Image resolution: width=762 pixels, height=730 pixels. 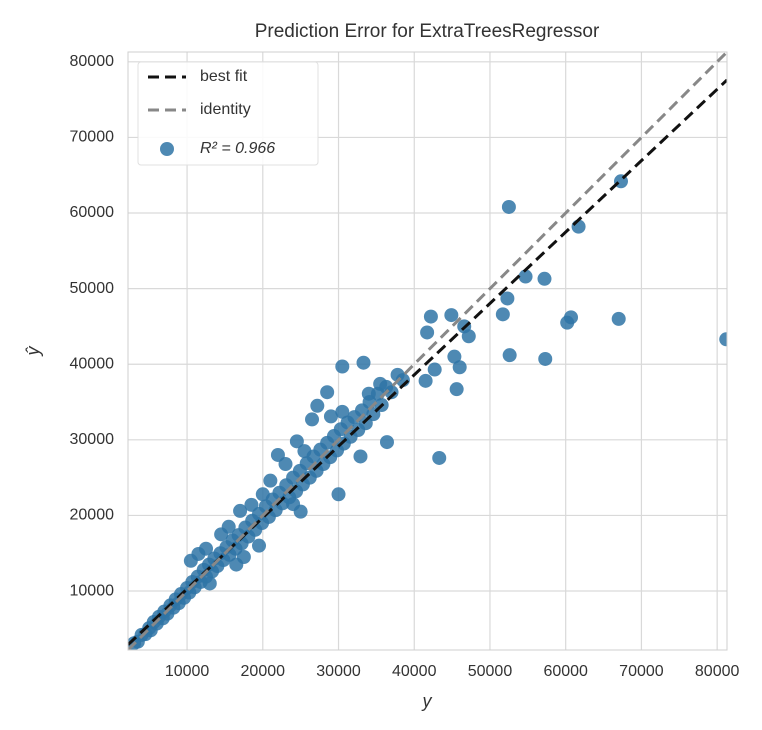 What do you see at coordinates (92, 439) in the screenshot?
I see `y-tick-label: 30000` at bounding box center [92, 439].